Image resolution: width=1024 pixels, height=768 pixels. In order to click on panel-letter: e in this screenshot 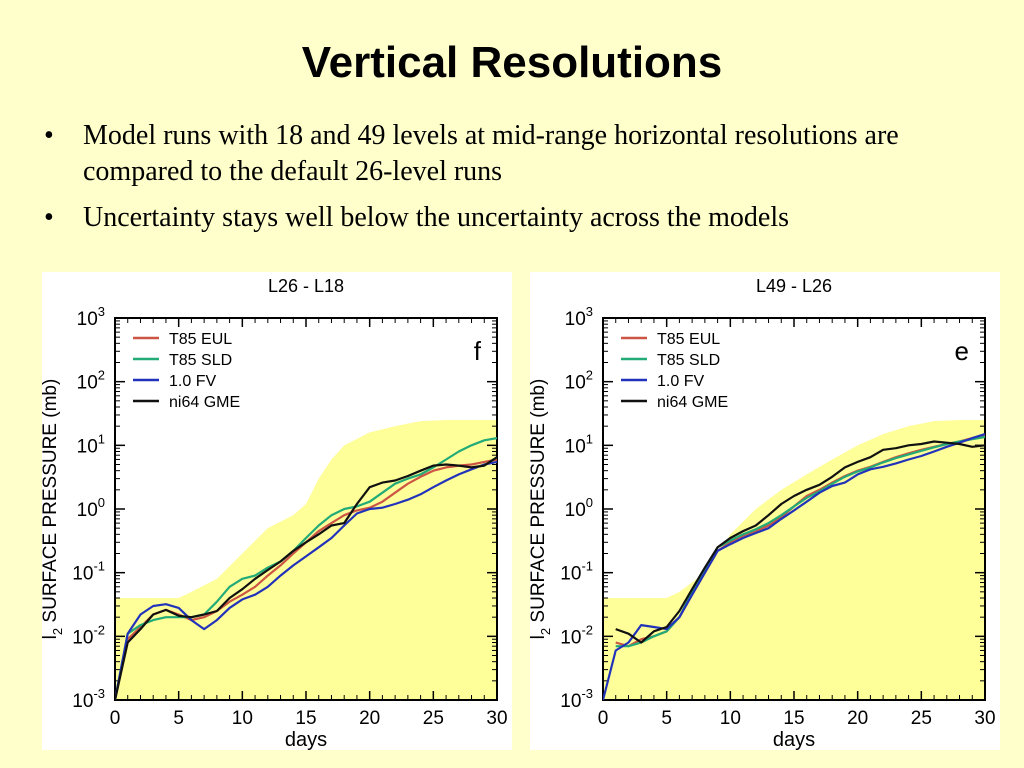, I will do `click(962, 351)`.